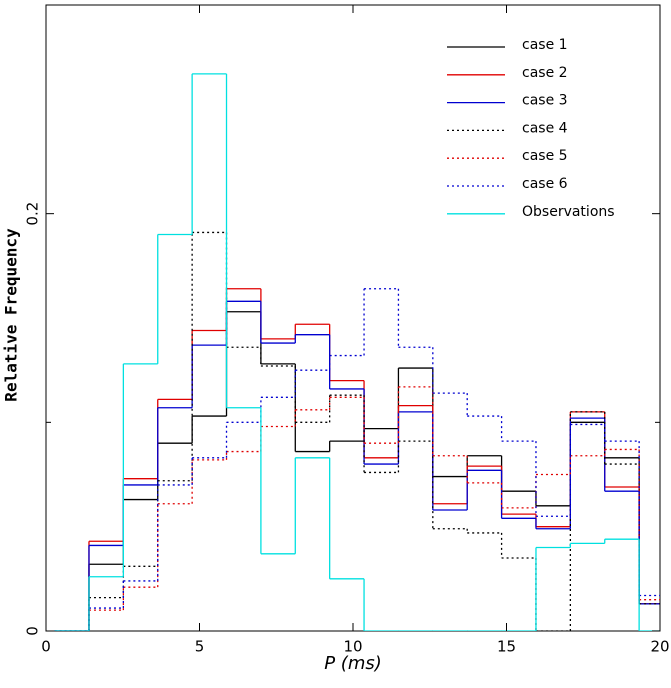 The image size is (671, 688). Describe the element at coordinates (352, 647) in the screenshot. I see `x-tick-label: 10` at that location.